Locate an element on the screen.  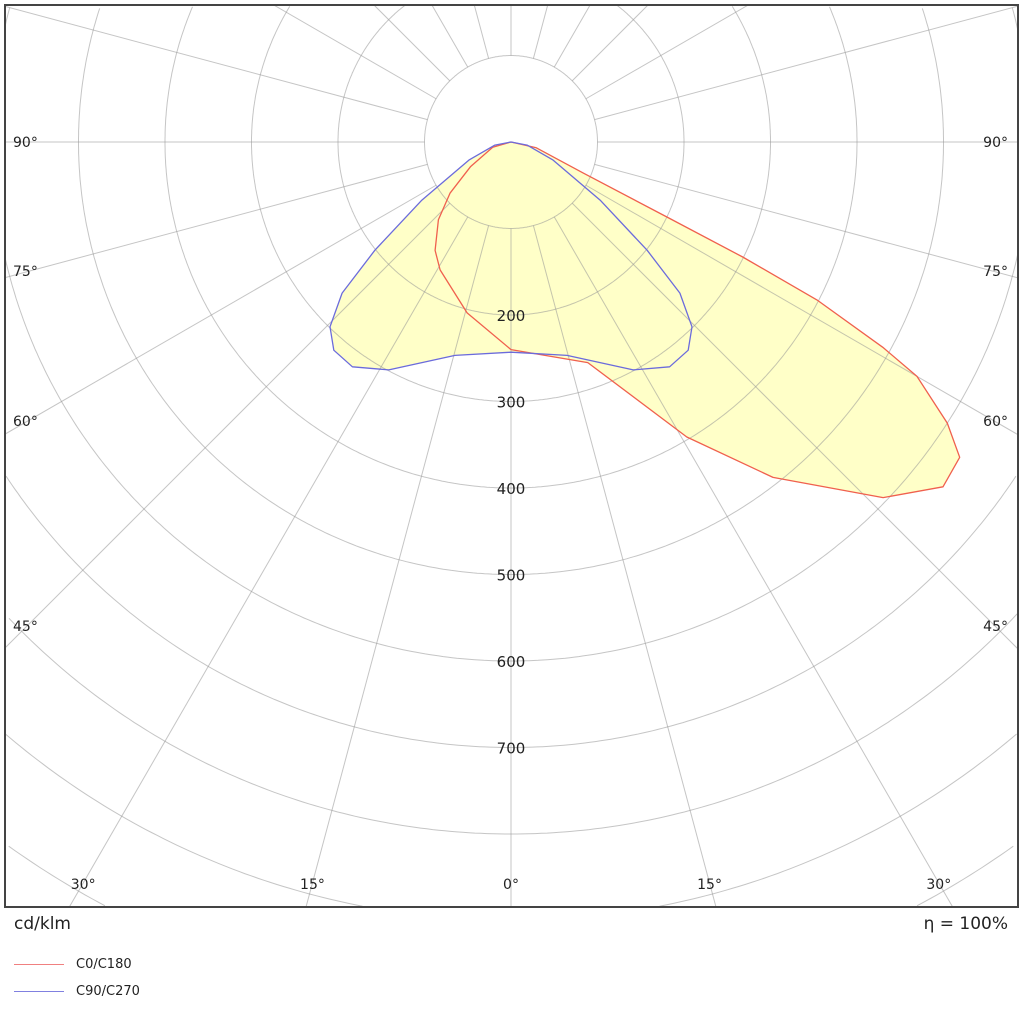
efficiency-label: η = 100% is located at coordinates (965, 924).